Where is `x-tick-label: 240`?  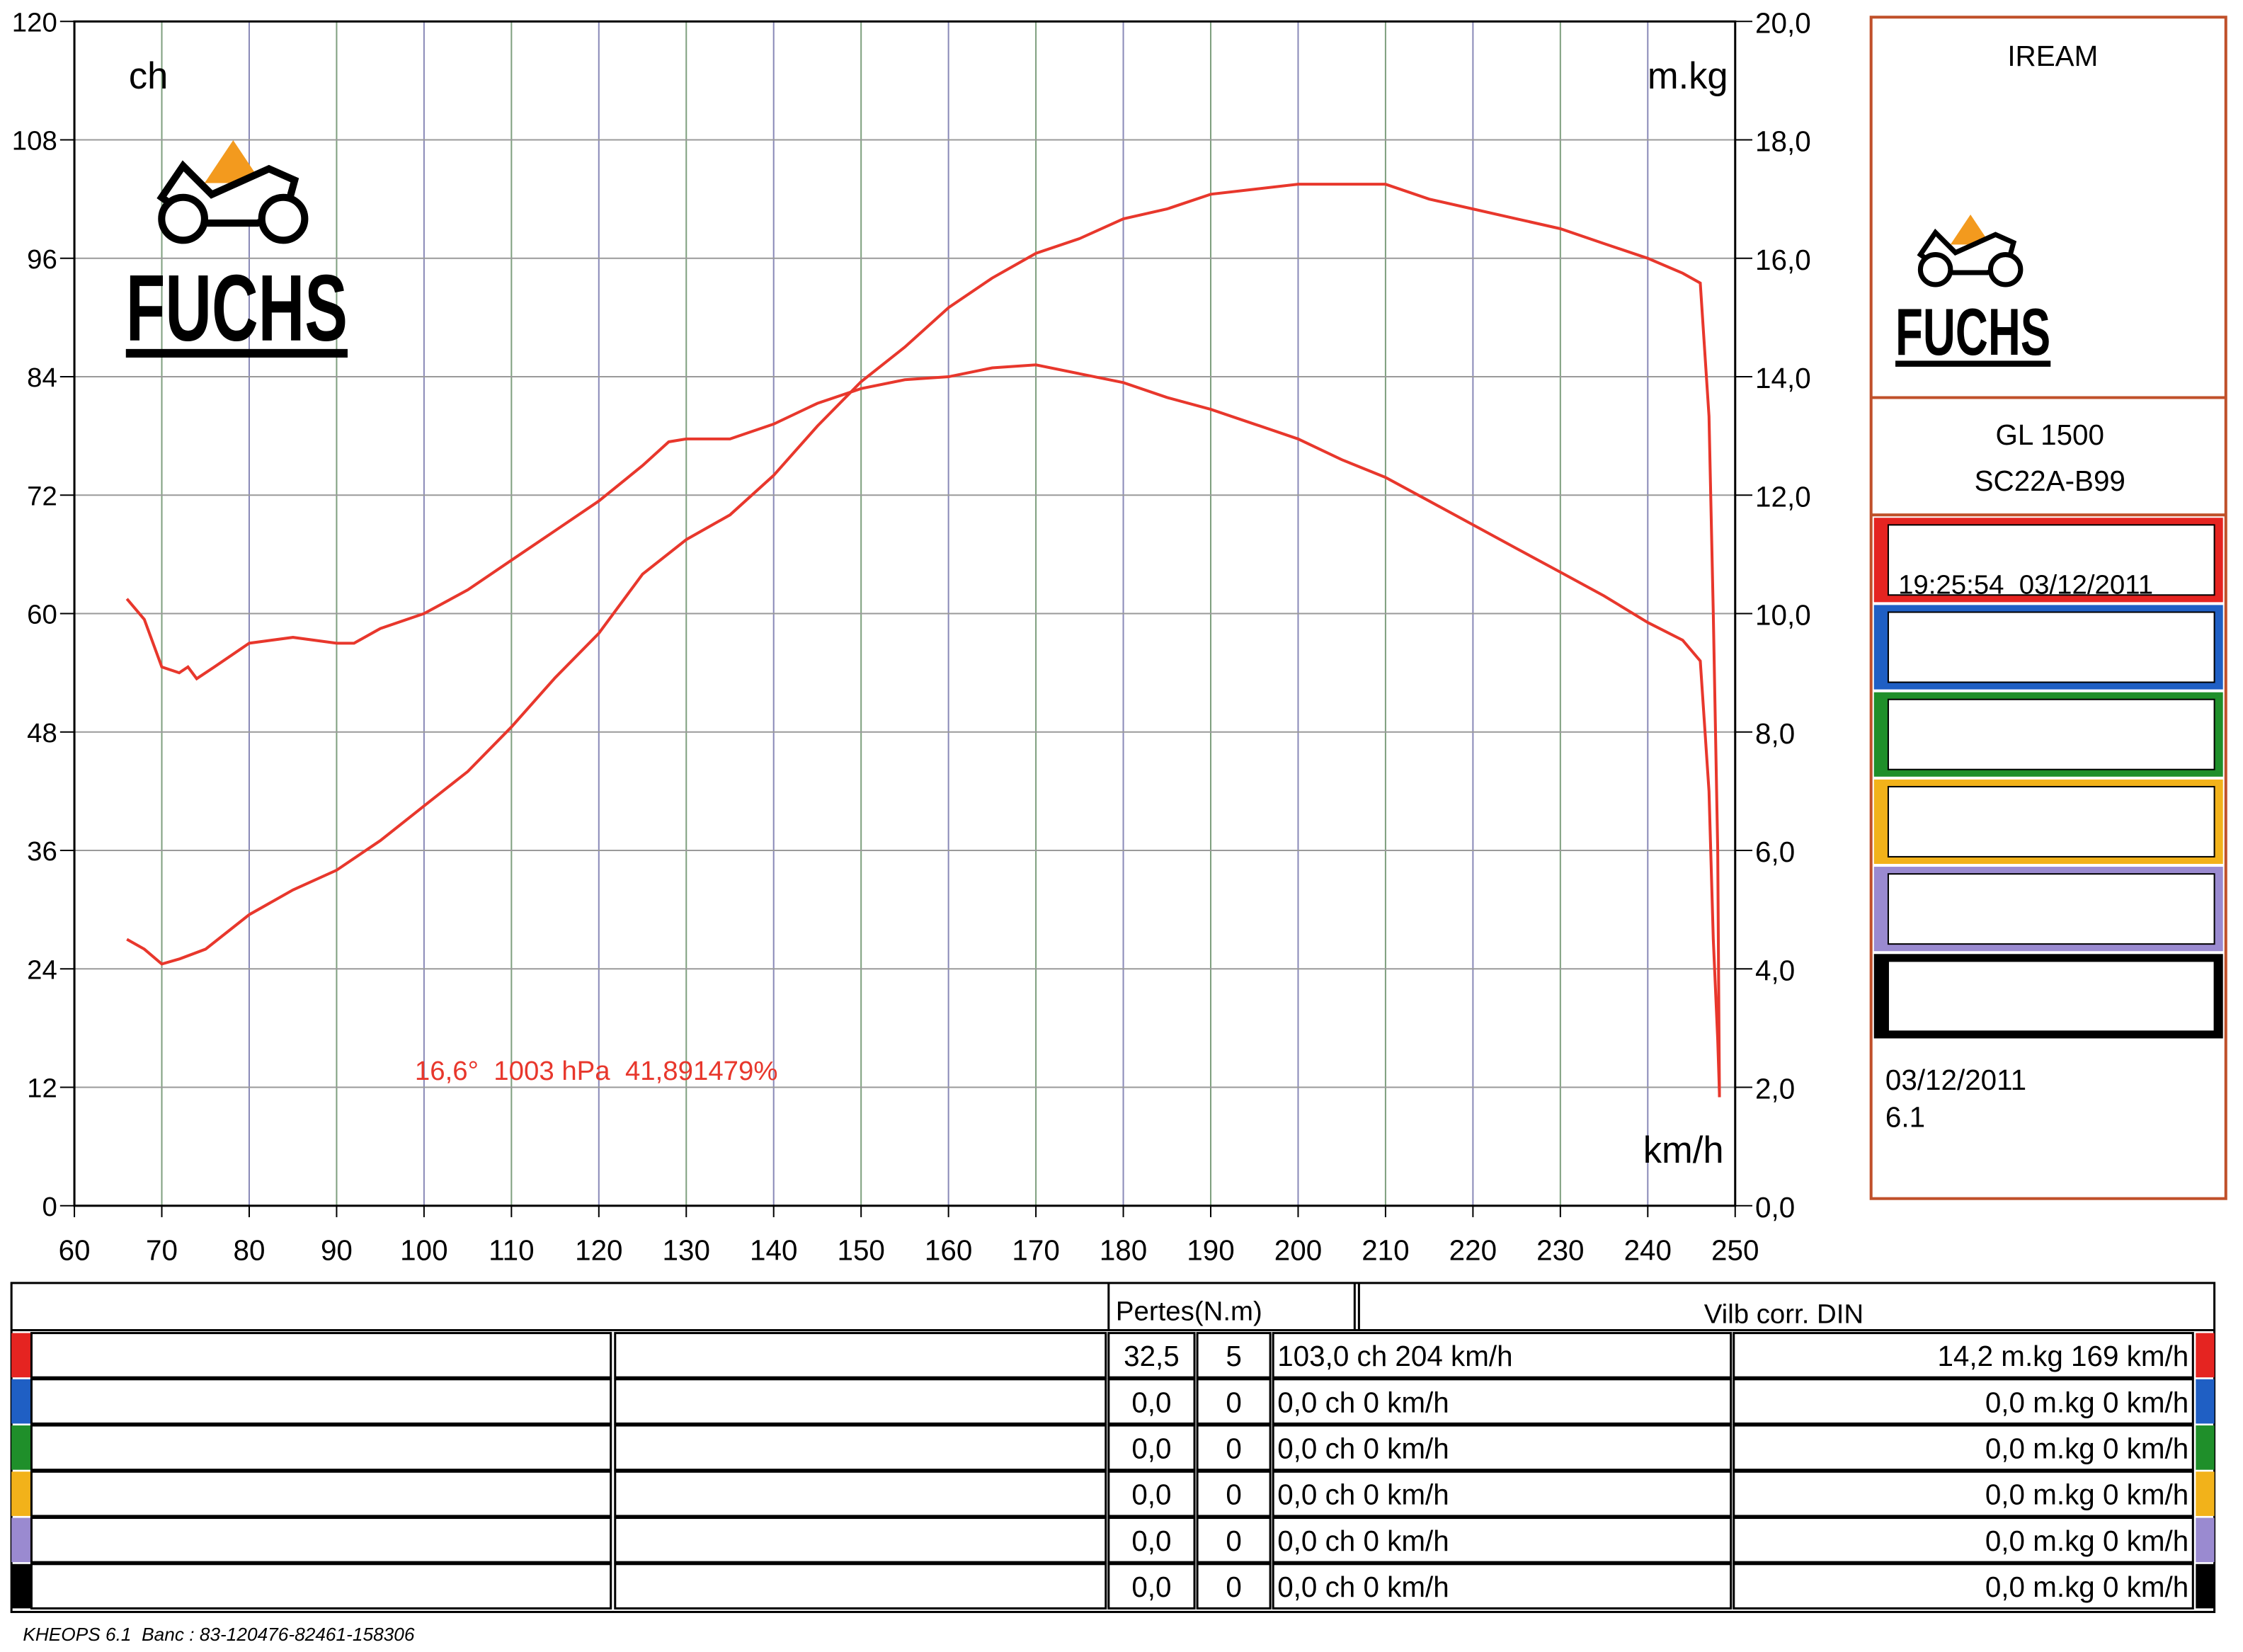 x-tick-label: 240 is located at coordinates (1648, 1250).